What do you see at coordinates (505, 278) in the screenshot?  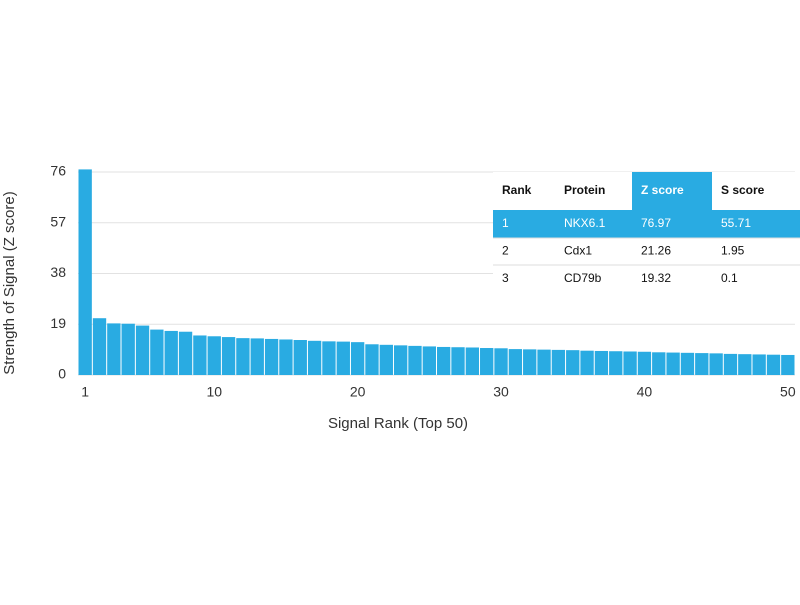 I see `table-cell: 3` at bounding box center [505, 278].